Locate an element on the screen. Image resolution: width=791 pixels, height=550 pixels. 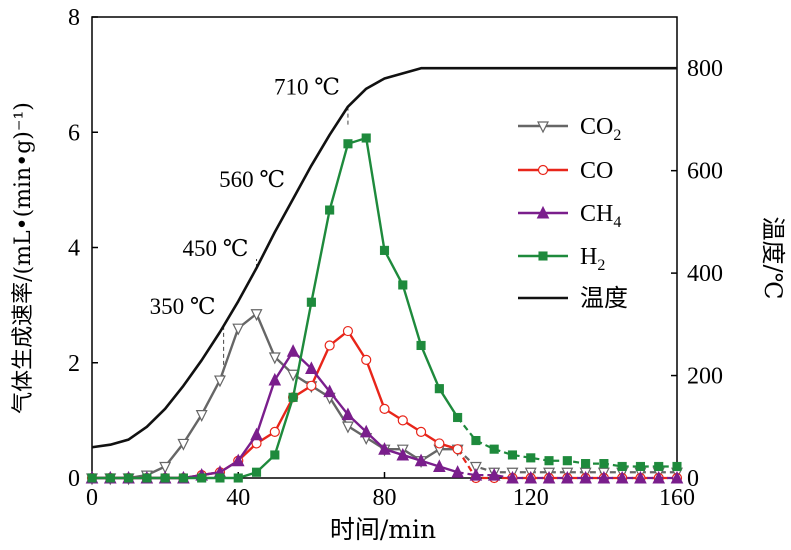
legend-label: H2 is located at coordinates (592, 259).